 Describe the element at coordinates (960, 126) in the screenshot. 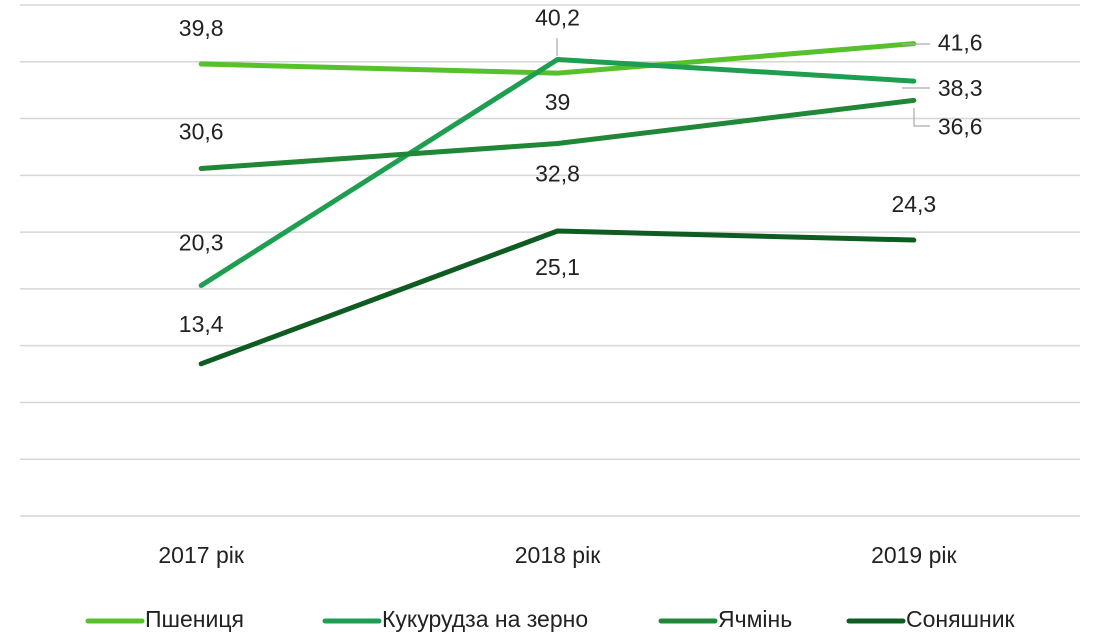

I see `data-label: 36,6` at that location.